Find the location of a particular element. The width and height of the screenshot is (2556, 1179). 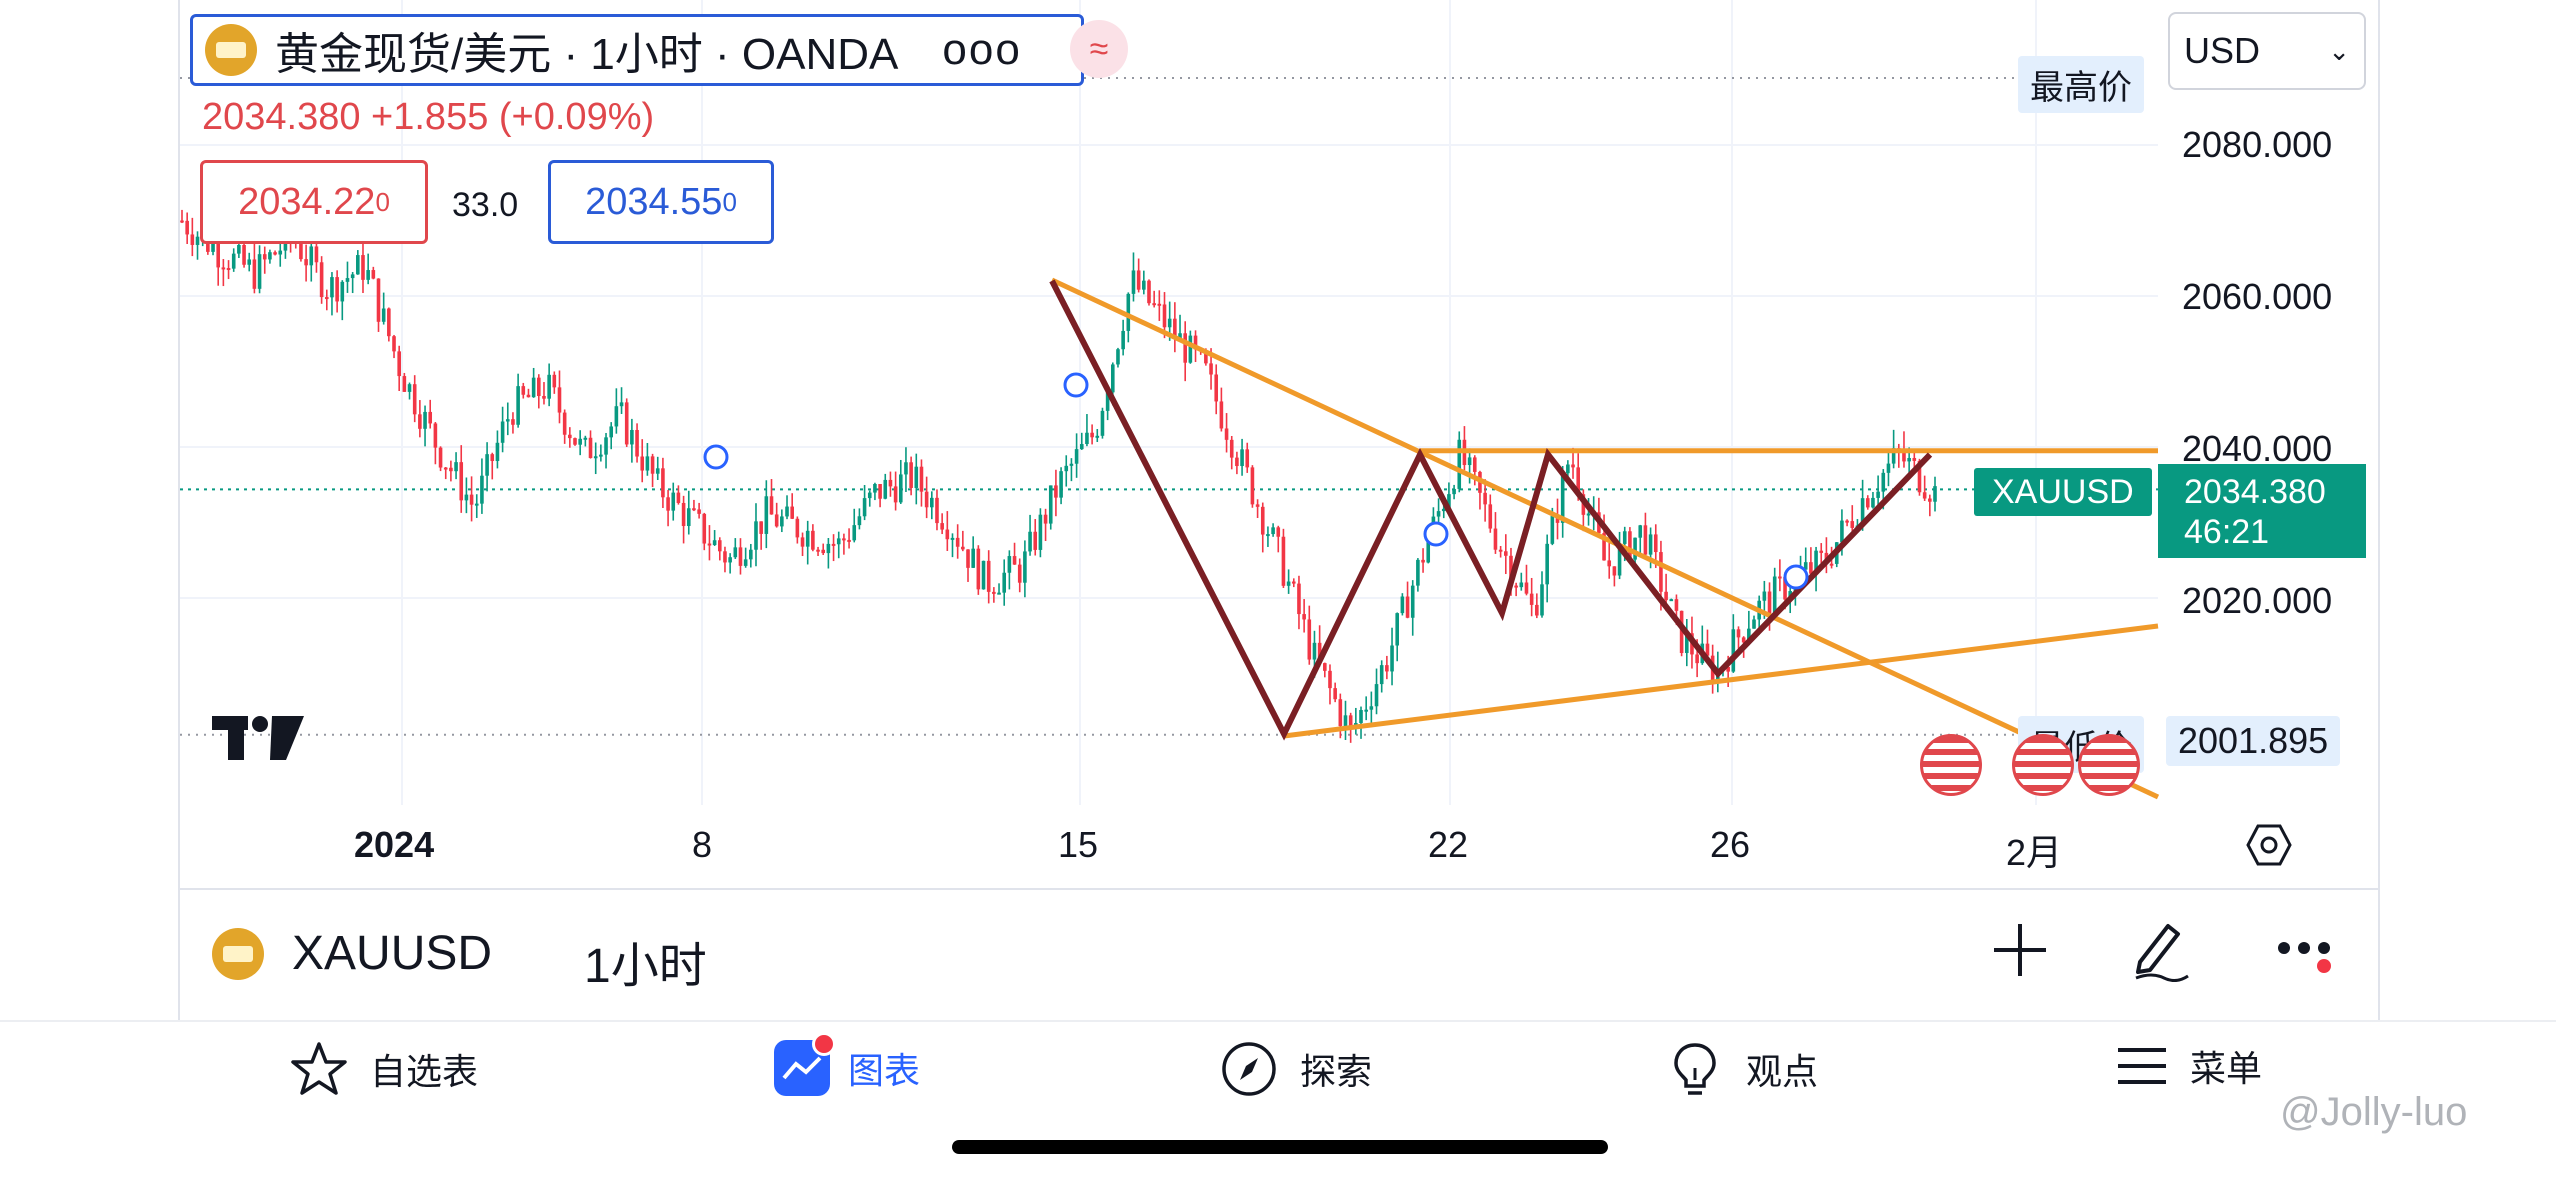

currency-select: USD ⌄ is located at coordinates (2267, 51).